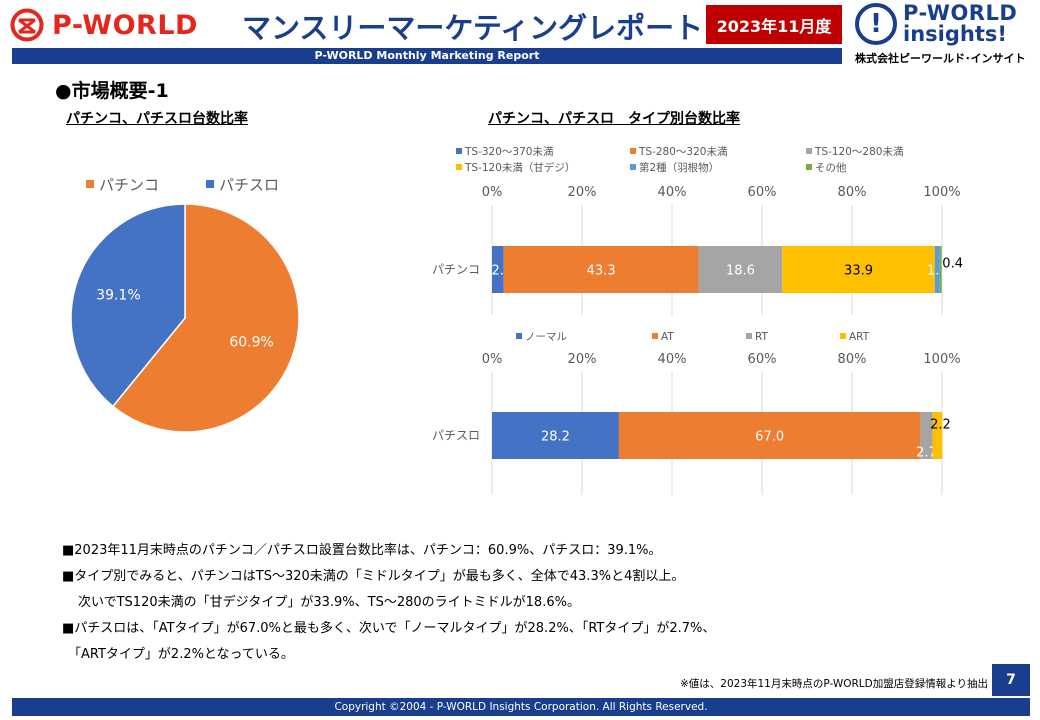 This screenshot has width=1040, height=720. I want to click on p-world-logo: P-WORLD, so click(104, 25).